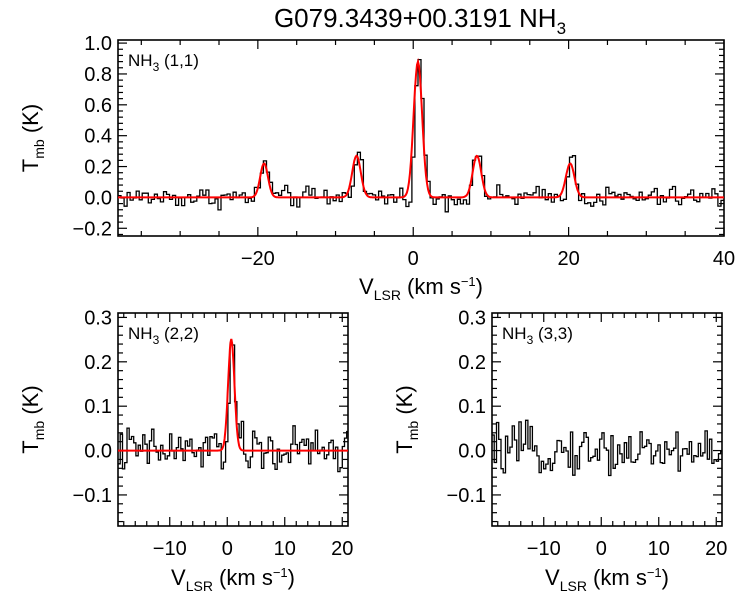 The image size is (750, 600). I want to click on y-tick-label: −0.2, so click(92, 229).